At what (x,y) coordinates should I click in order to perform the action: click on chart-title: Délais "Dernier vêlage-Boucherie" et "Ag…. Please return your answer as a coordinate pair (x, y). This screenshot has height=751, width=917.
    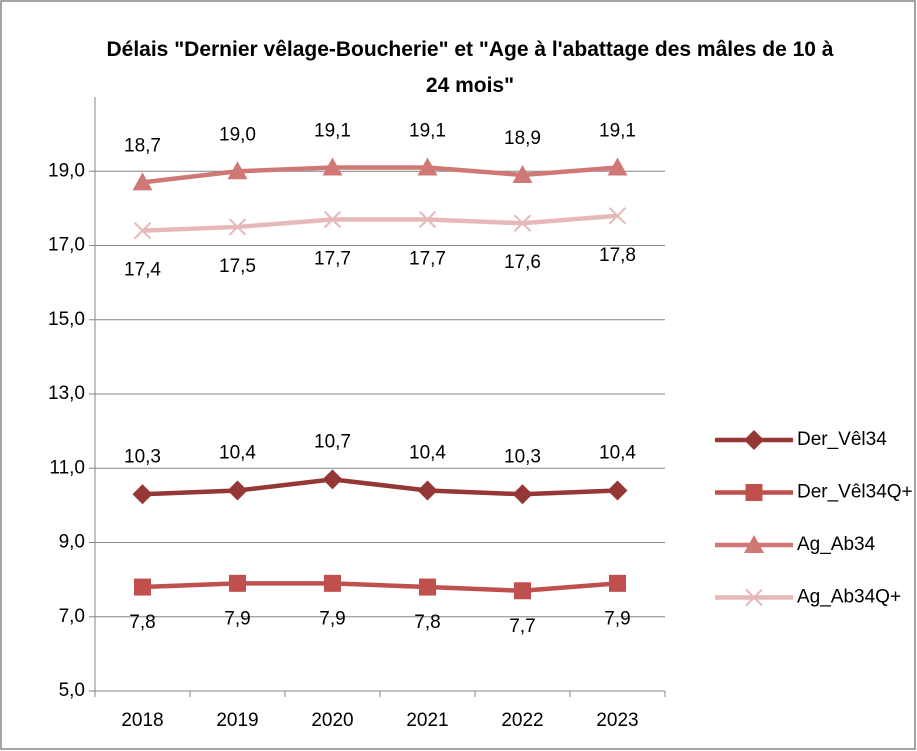
    Looking at the image, I should click on (470, 67).